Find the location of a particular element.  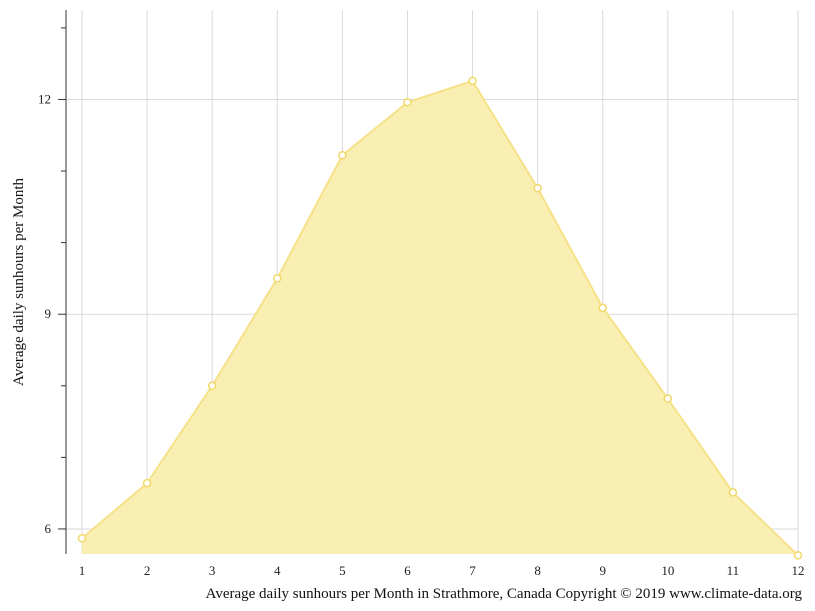

y-tick-label-9: 9 is located at coordinates (48, 313).